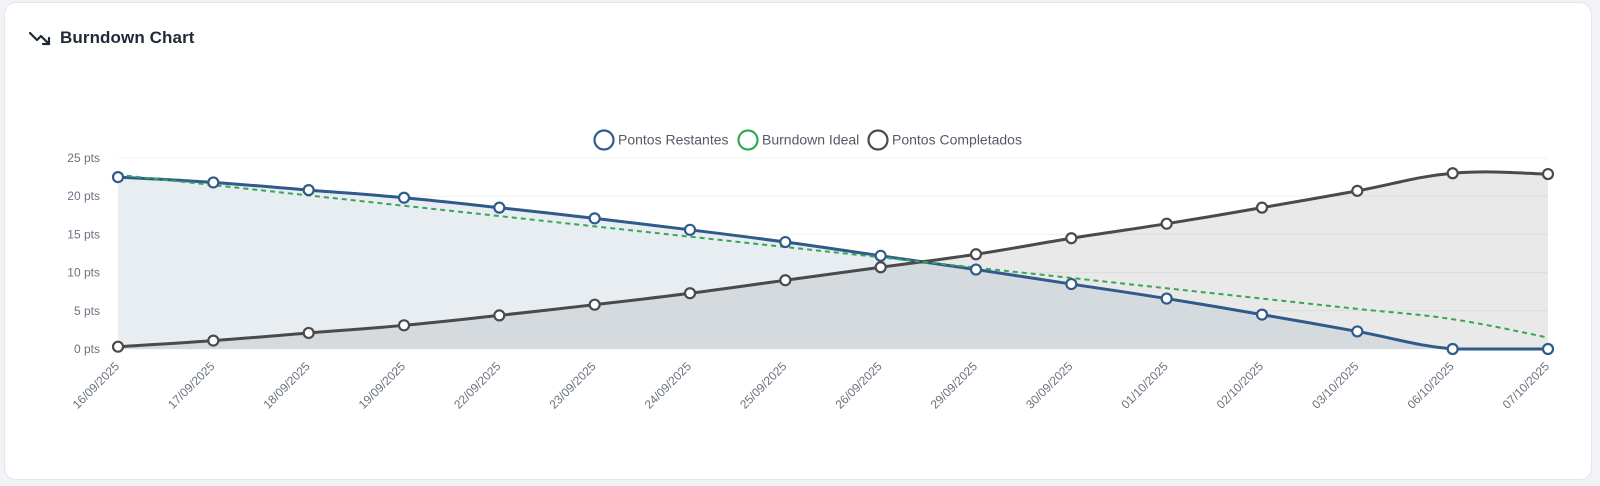 The image size is (1600, 486). I want to click on card-header: Burndown Chart, so click(111, 38).